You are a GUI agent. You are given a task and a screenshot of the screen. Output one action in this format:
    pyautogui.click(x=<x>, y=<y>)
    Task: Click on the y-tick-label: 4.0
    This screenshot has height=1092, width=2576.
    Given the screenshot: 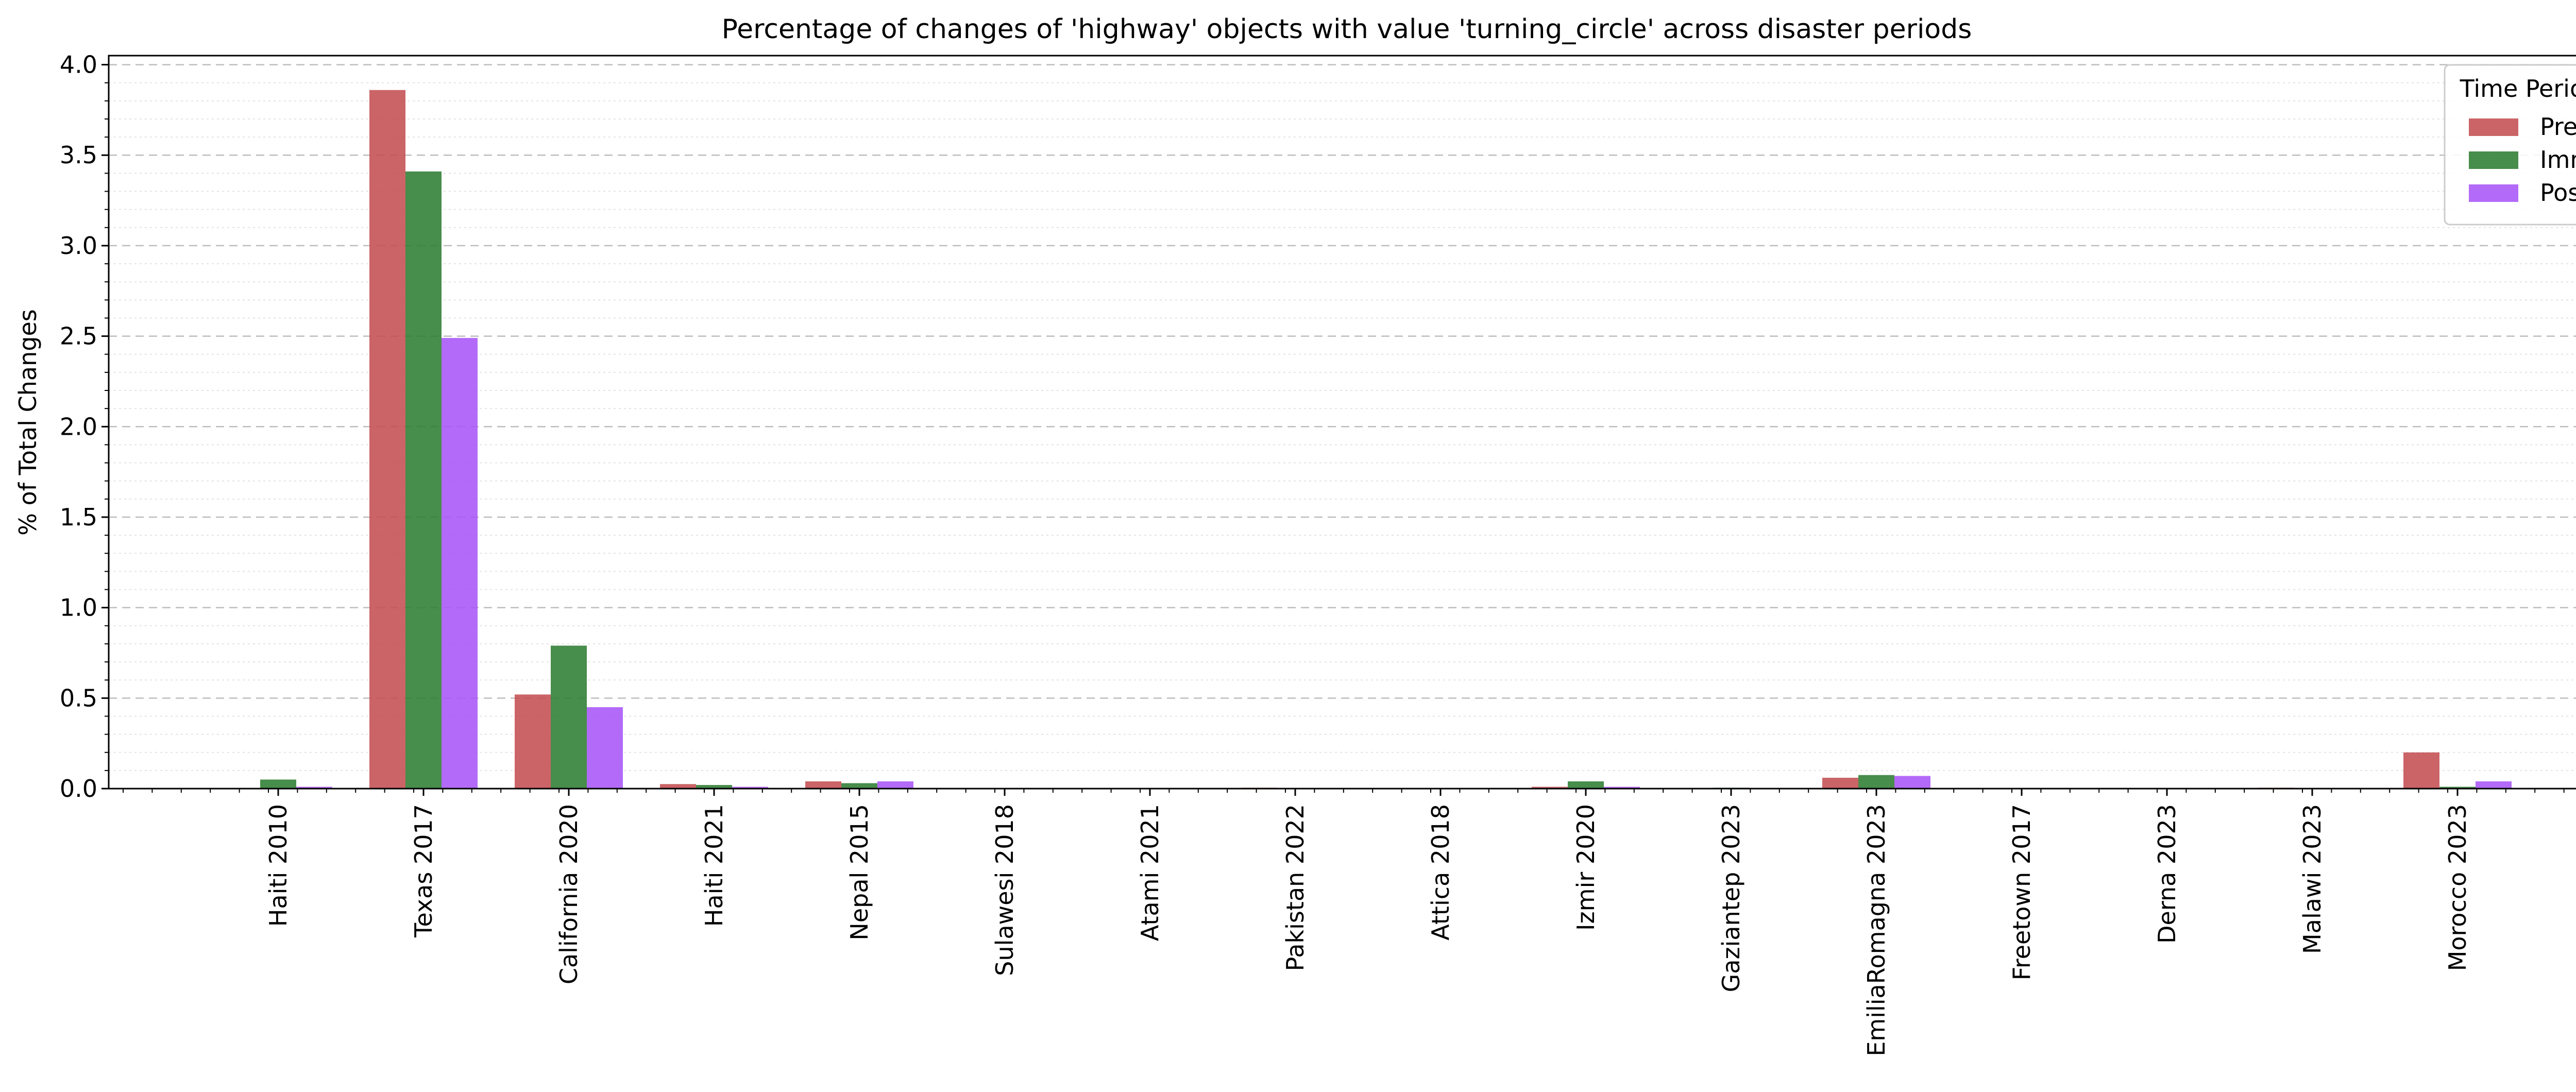 What is the action you would take?
    pyautogui.click(x=79, y=65)
    